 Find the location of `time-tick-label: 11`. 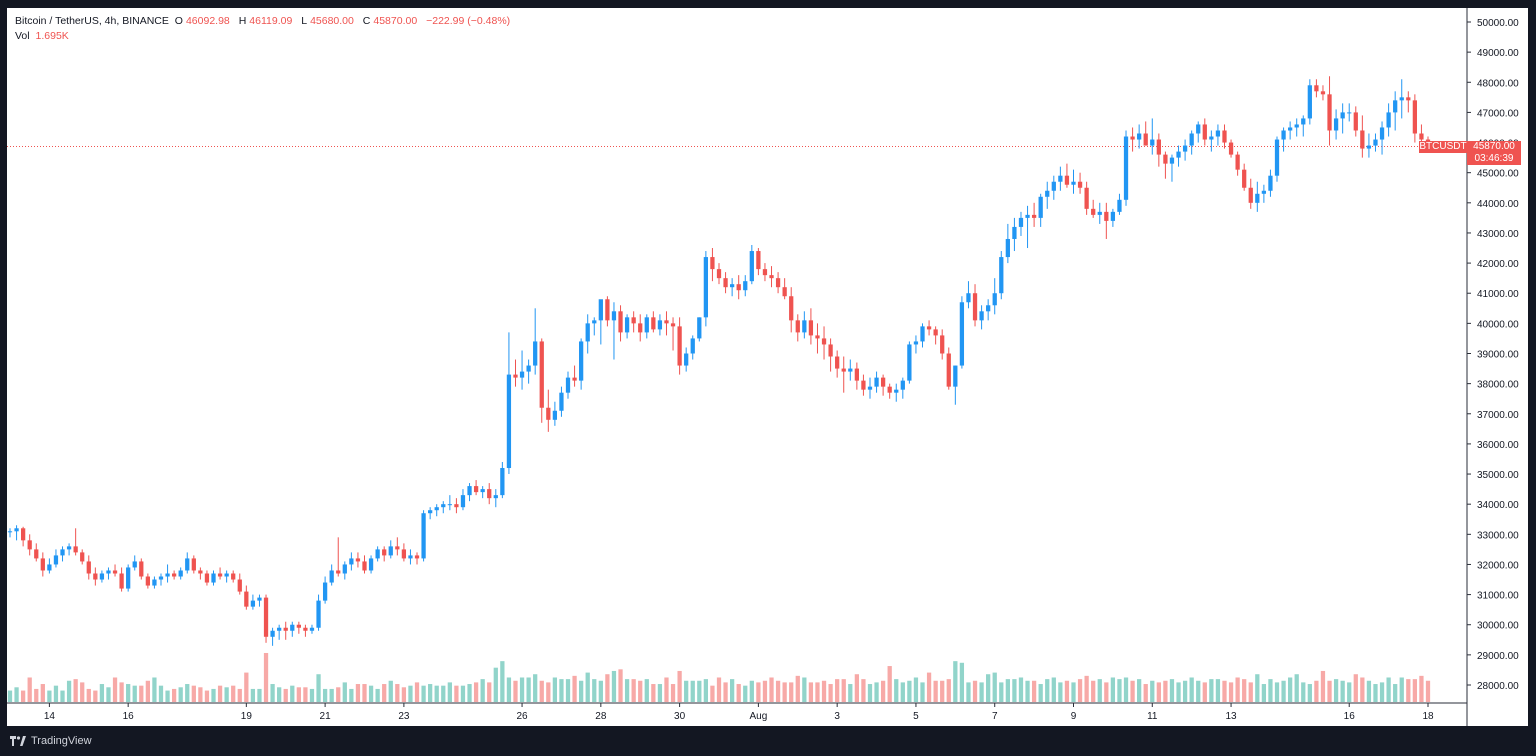

time-tick-label: 11 is located at coordinates (1152, 716).